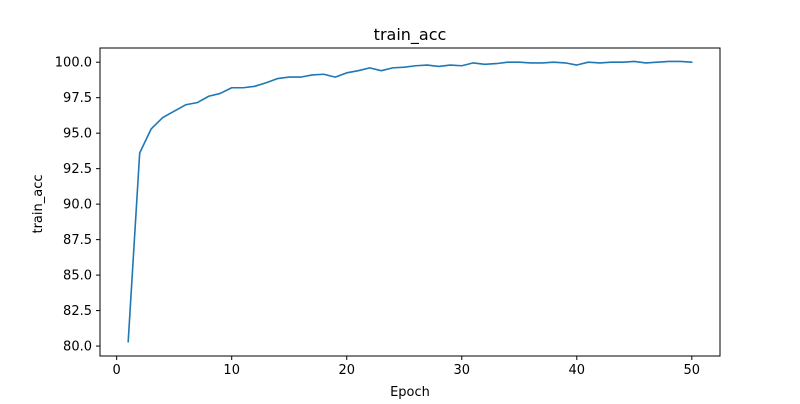 Image resolution: width=800 pixels, height=404 pixels. I want to click on y-tick-label: 85.0, so click(77, 276).